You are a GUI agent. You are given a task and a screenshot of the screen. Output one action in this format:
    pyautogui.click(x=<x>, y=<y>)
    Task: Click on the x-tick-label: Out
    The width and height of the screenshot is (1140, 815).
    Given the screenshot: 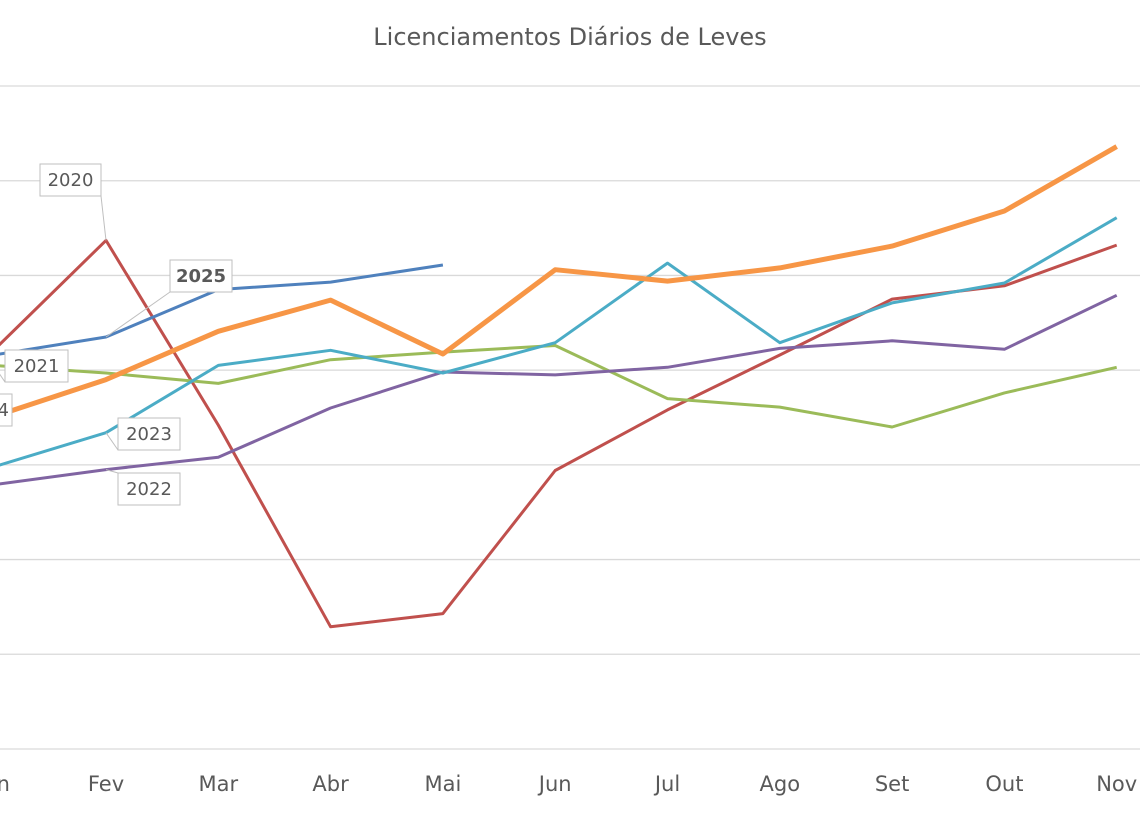 What is the action you would take?
    pyautogui.click(x=1004, y=784)
    